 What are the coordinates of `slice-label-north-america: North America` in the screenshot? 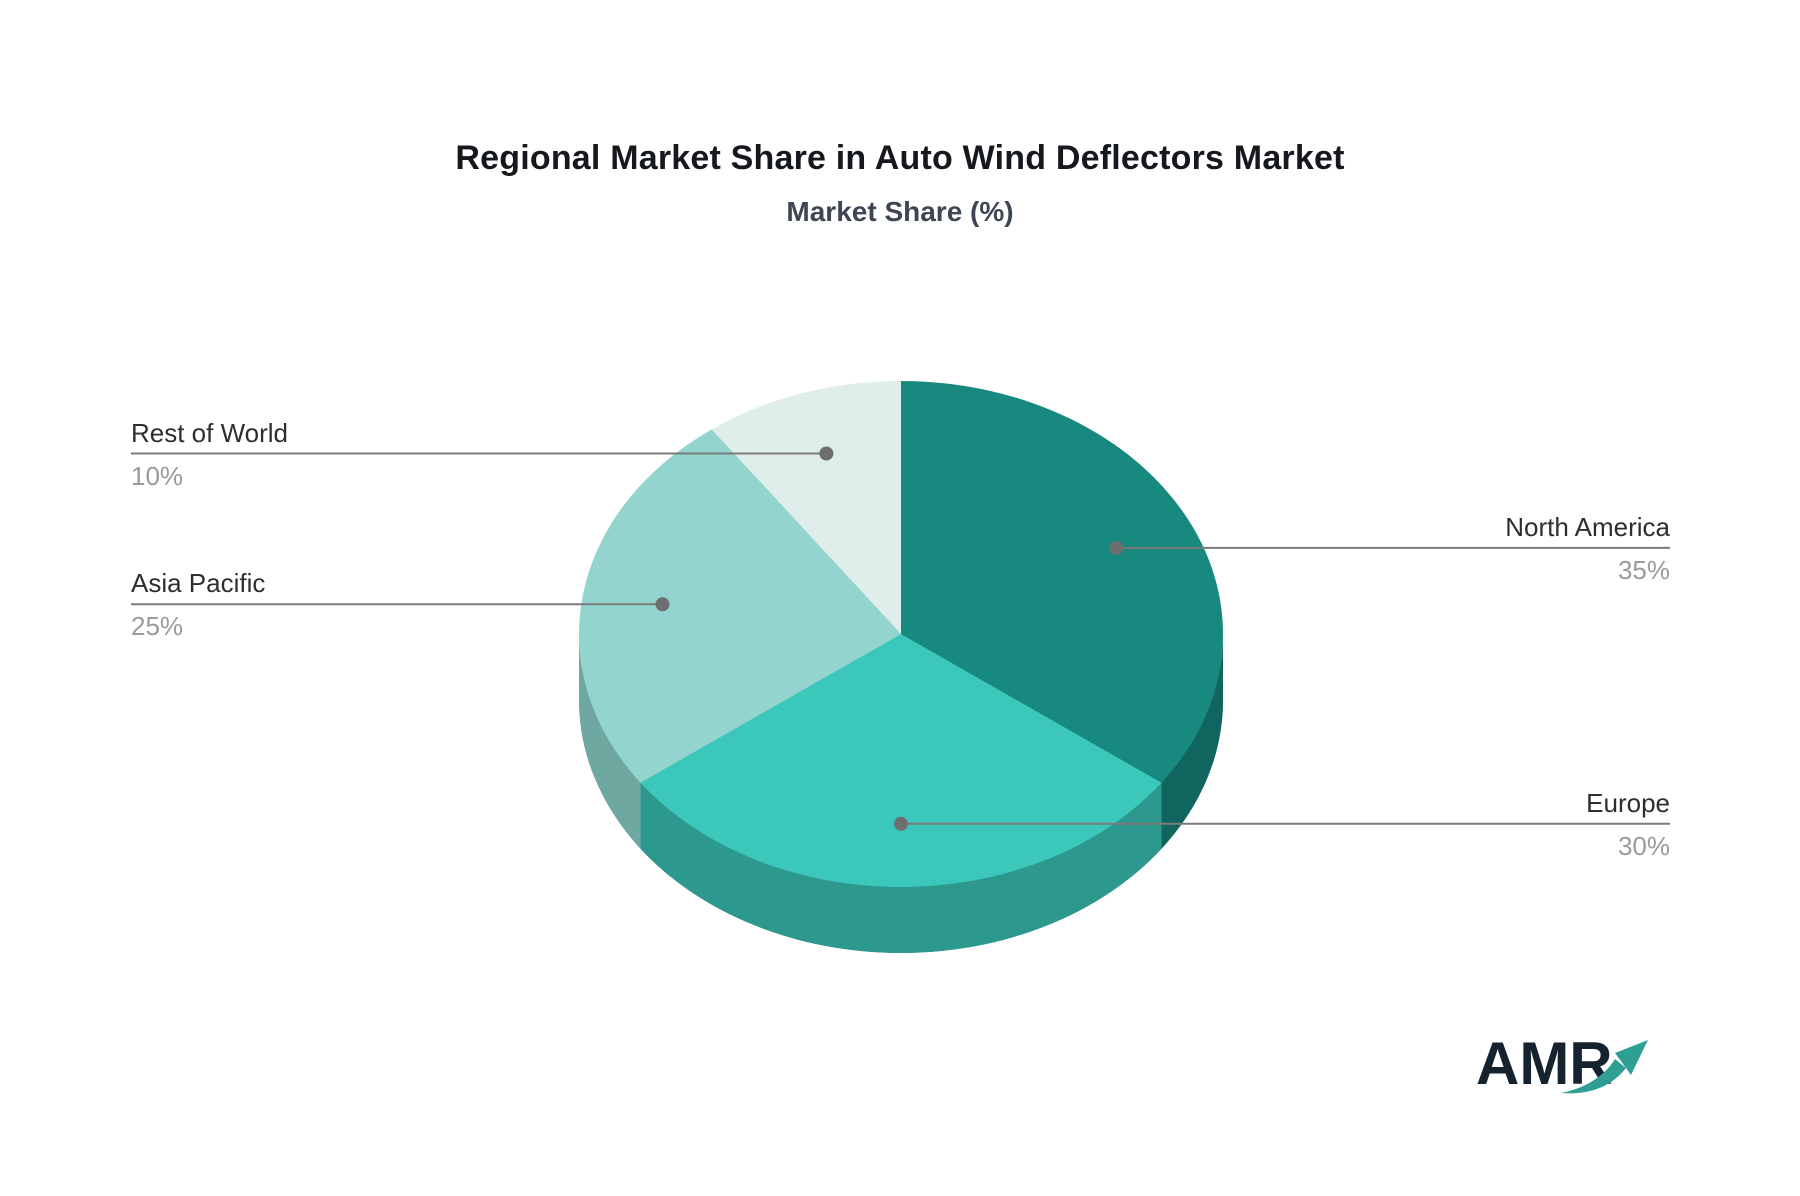 It's located at (1587, 527).